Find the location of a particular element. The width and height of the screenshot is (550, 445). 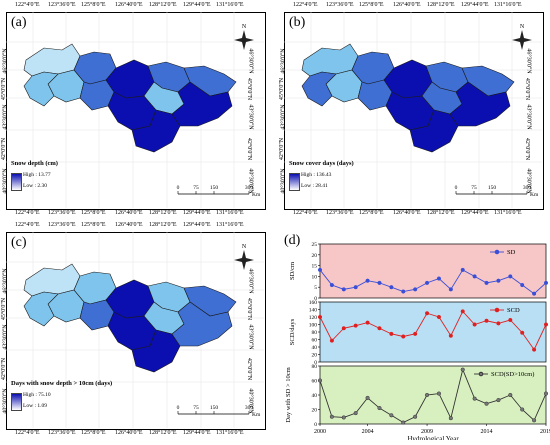

legend-high: High : 13.77 is located at coordinates (37, 175).